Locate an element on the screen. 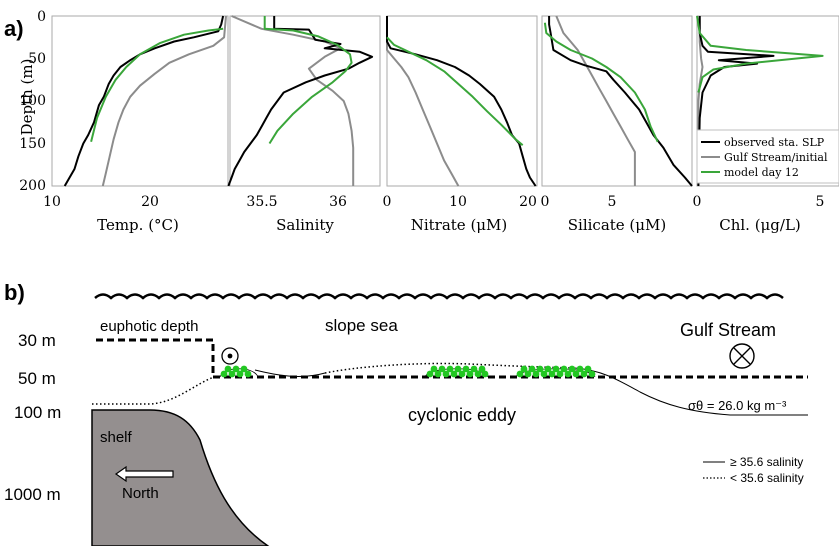 Image resolution: width=839 pixels, height=546 pixels. panel-b-label: b) is located at coordinates (14, 292).